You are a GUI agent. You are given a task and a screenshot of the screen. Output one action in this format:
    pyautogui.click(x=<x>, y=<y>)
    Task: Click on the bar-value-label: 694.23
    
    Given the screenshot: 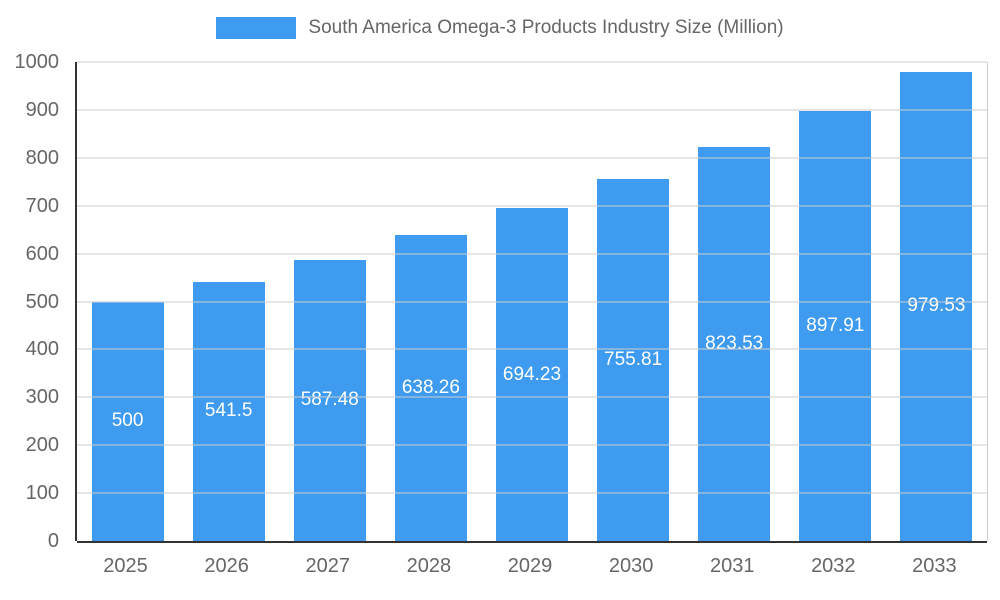 What is the action you would take?
    pyautogui.click(x=532, y=374)
    